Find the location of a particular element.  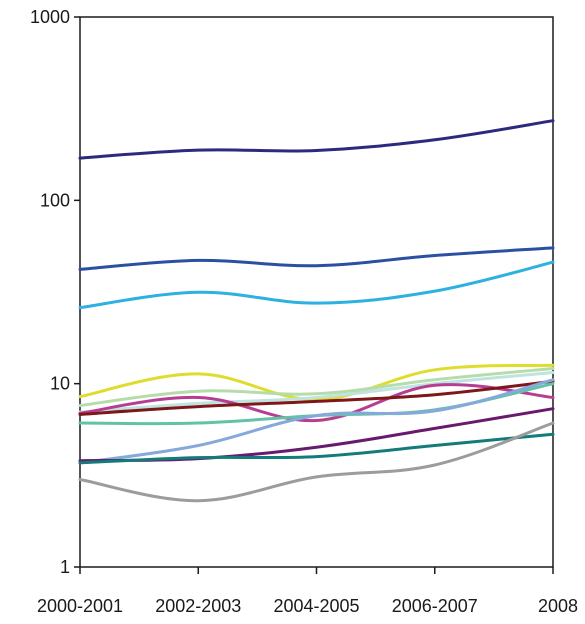

x-tick-label: 2002-2003 is located at coordinates (198, 606).